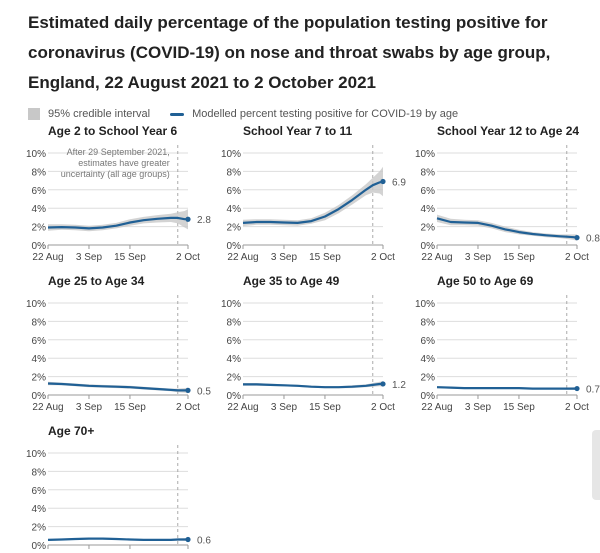 The image size is (600, 553). Describe the element at coordinates (593, 390) in the screenshot. I see `end-value-label: 0.7` at that location.